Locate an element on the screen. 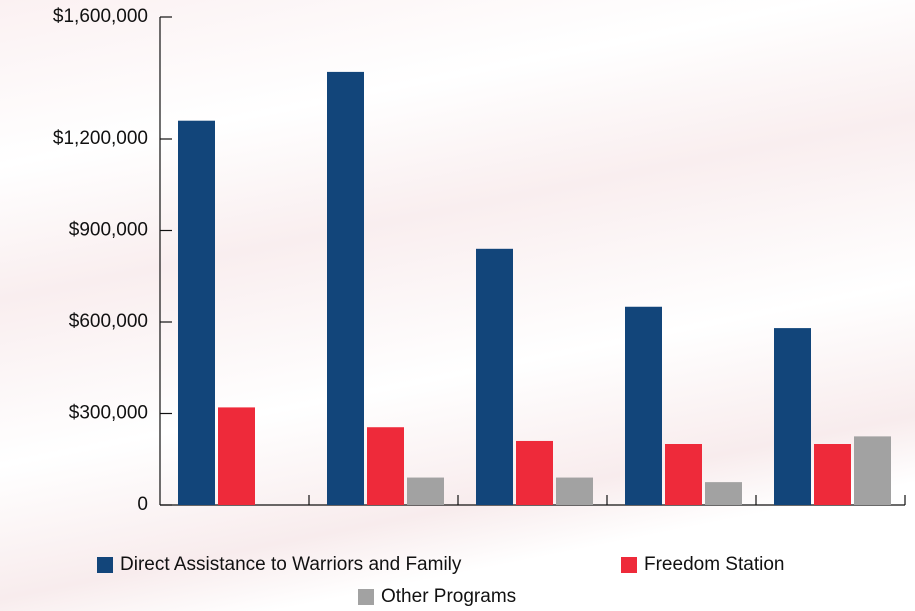  y-tick-label: $1,200,000 is located at coordinates (100, 138).